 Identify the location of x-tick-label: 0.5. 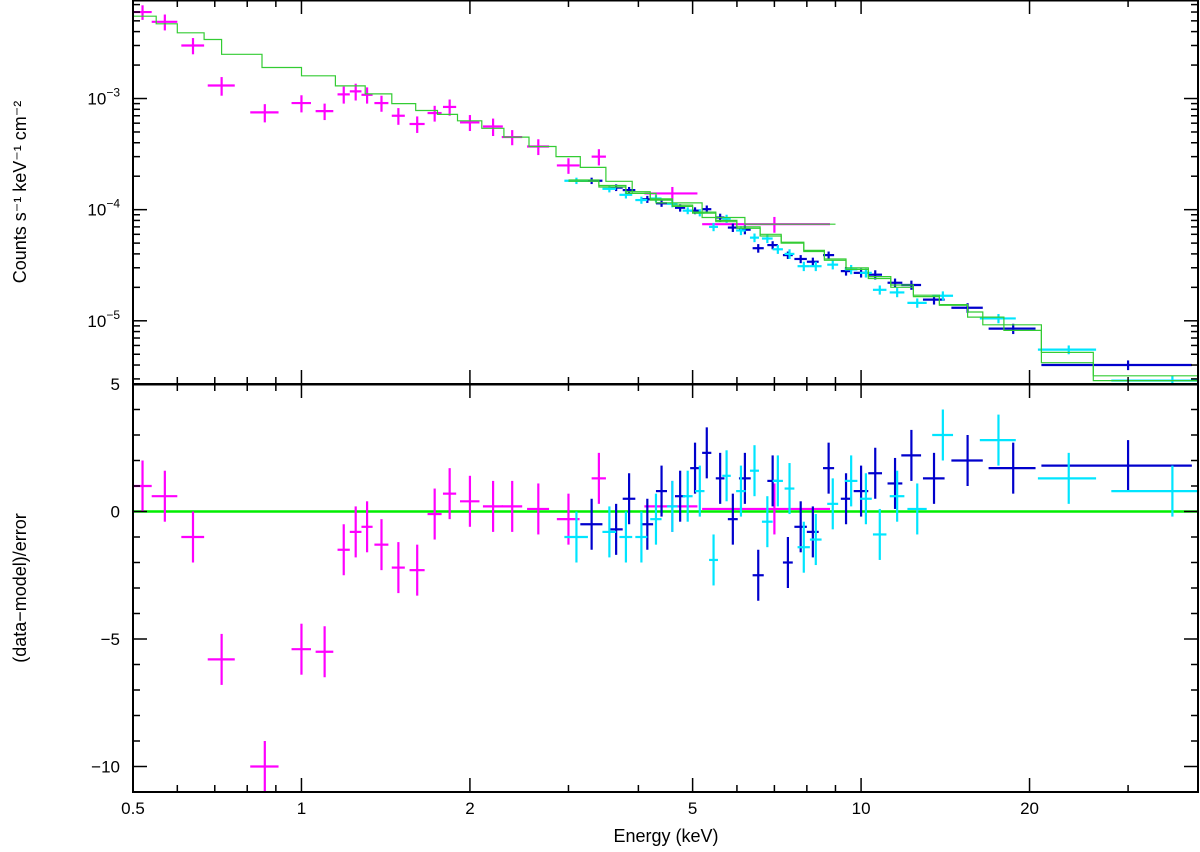
(133, 808).